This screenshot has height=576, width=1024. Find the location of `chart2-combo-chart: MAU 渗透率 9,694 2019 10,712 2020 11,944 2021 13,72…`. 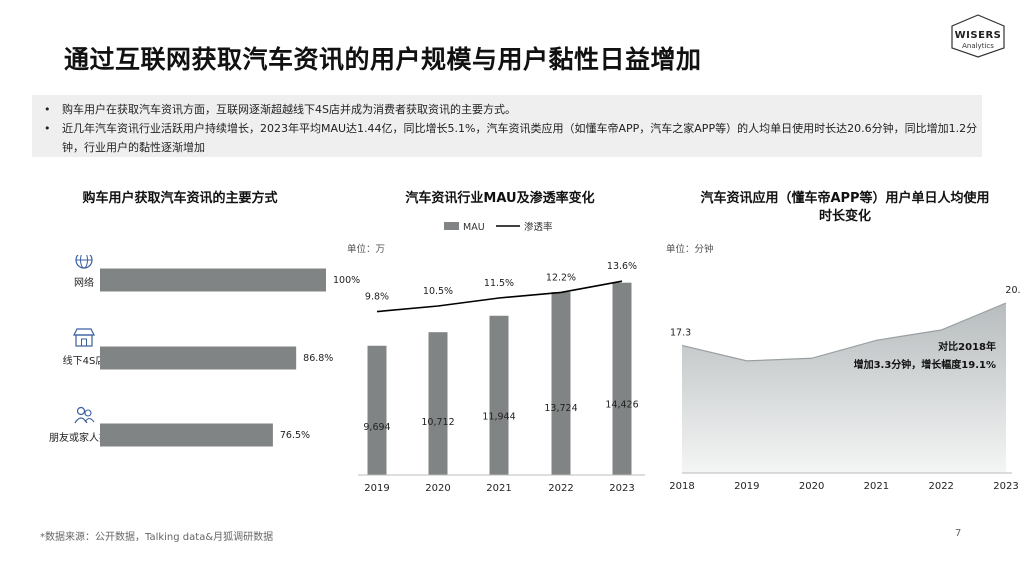

chart2-combo-chart: MAU 渗透率 9,694 2019 10,712 2020 11,944 2021 13,72… is located at coordinates (501, 357).